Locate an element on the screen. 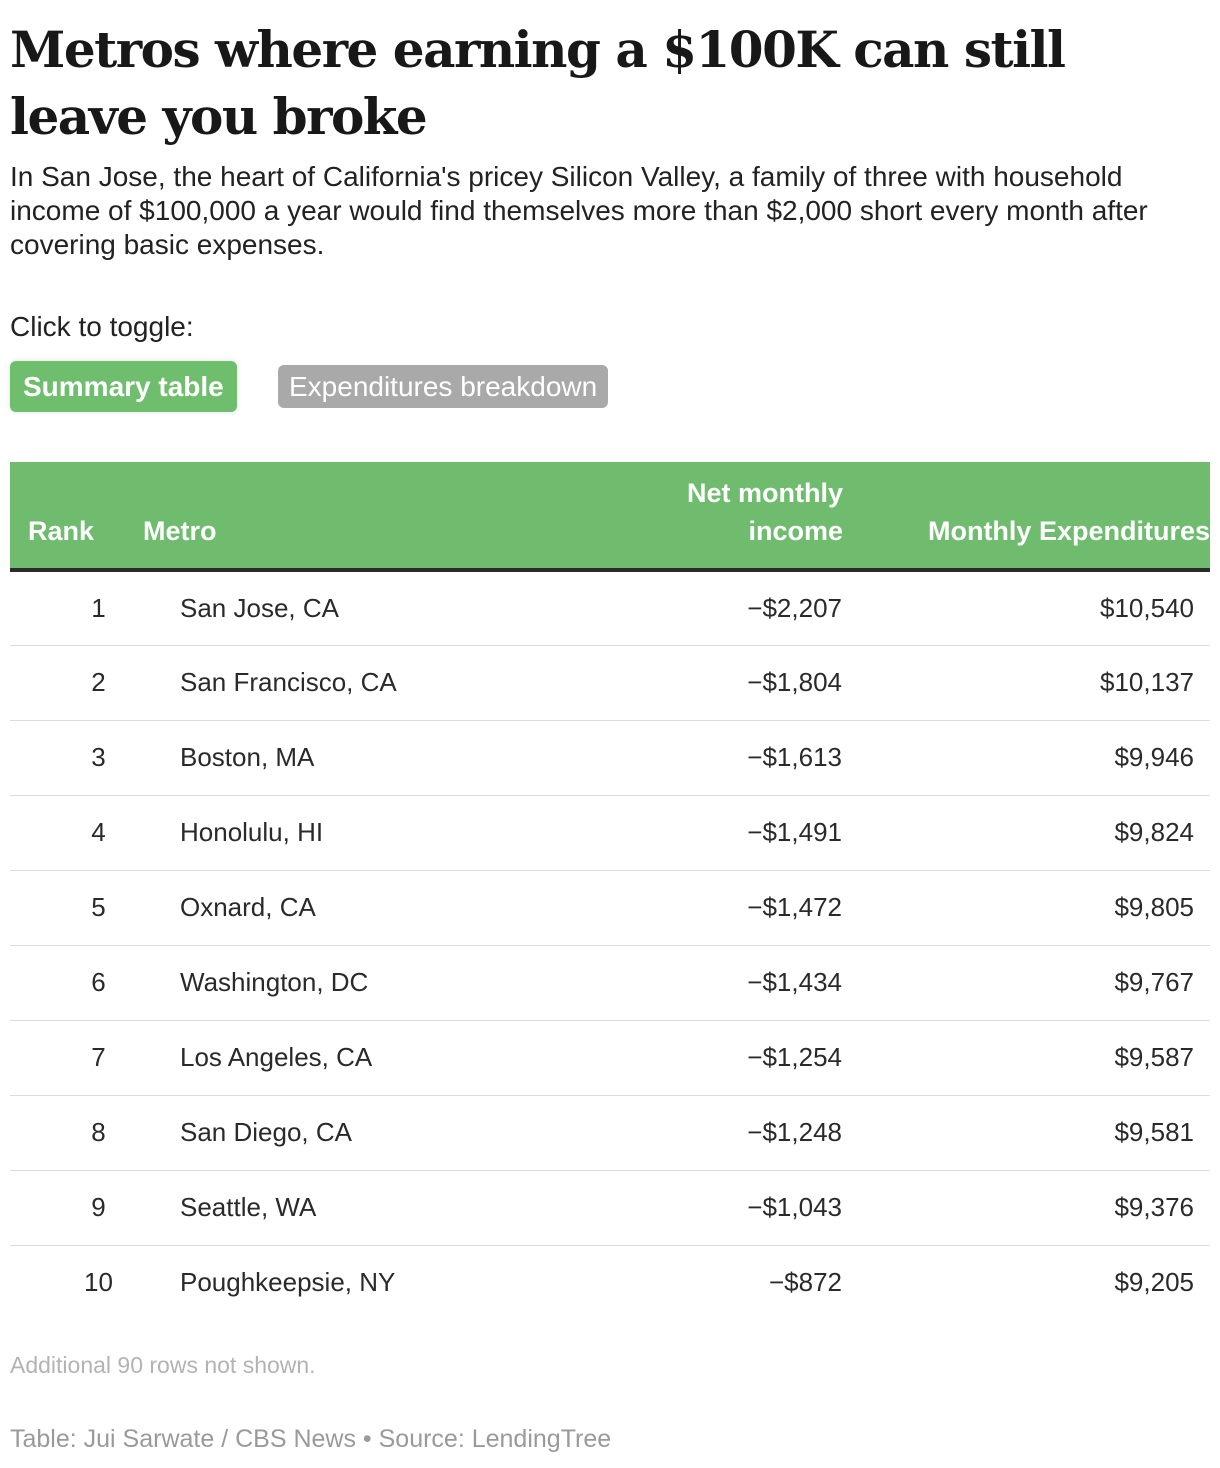 Image resolution: width=1220 pixels, height=1468 pixels. cell-net-monthly-income: −$1,254 is located at coordinates (794, 1057).